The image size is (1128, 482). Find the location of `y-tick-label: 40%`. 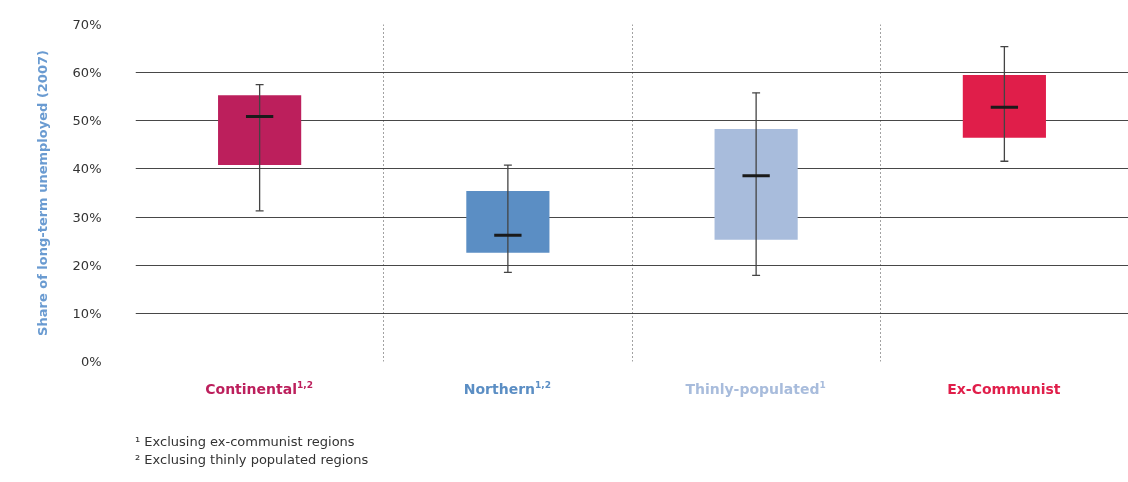

y-tick-label: 40% is located at coordinates (87, 169).